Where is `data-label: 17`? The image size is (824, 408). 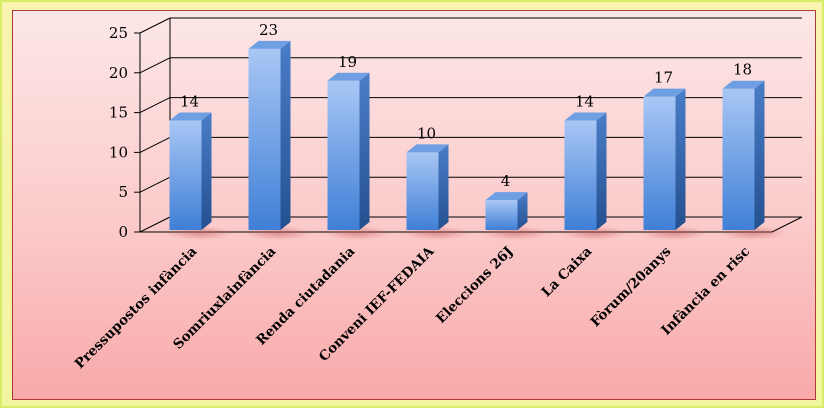 data-label: 17 is located at coordinates (663, 78).